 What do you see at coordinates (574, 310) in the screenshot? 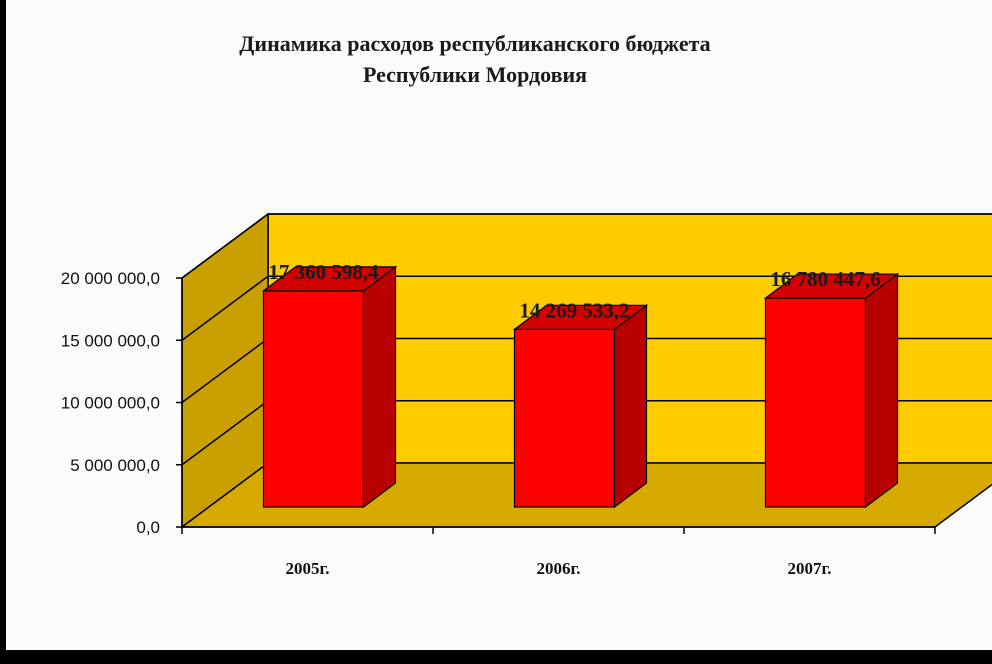
I see `data-label: 14 269 533,2` at bounding box center [574, 310].